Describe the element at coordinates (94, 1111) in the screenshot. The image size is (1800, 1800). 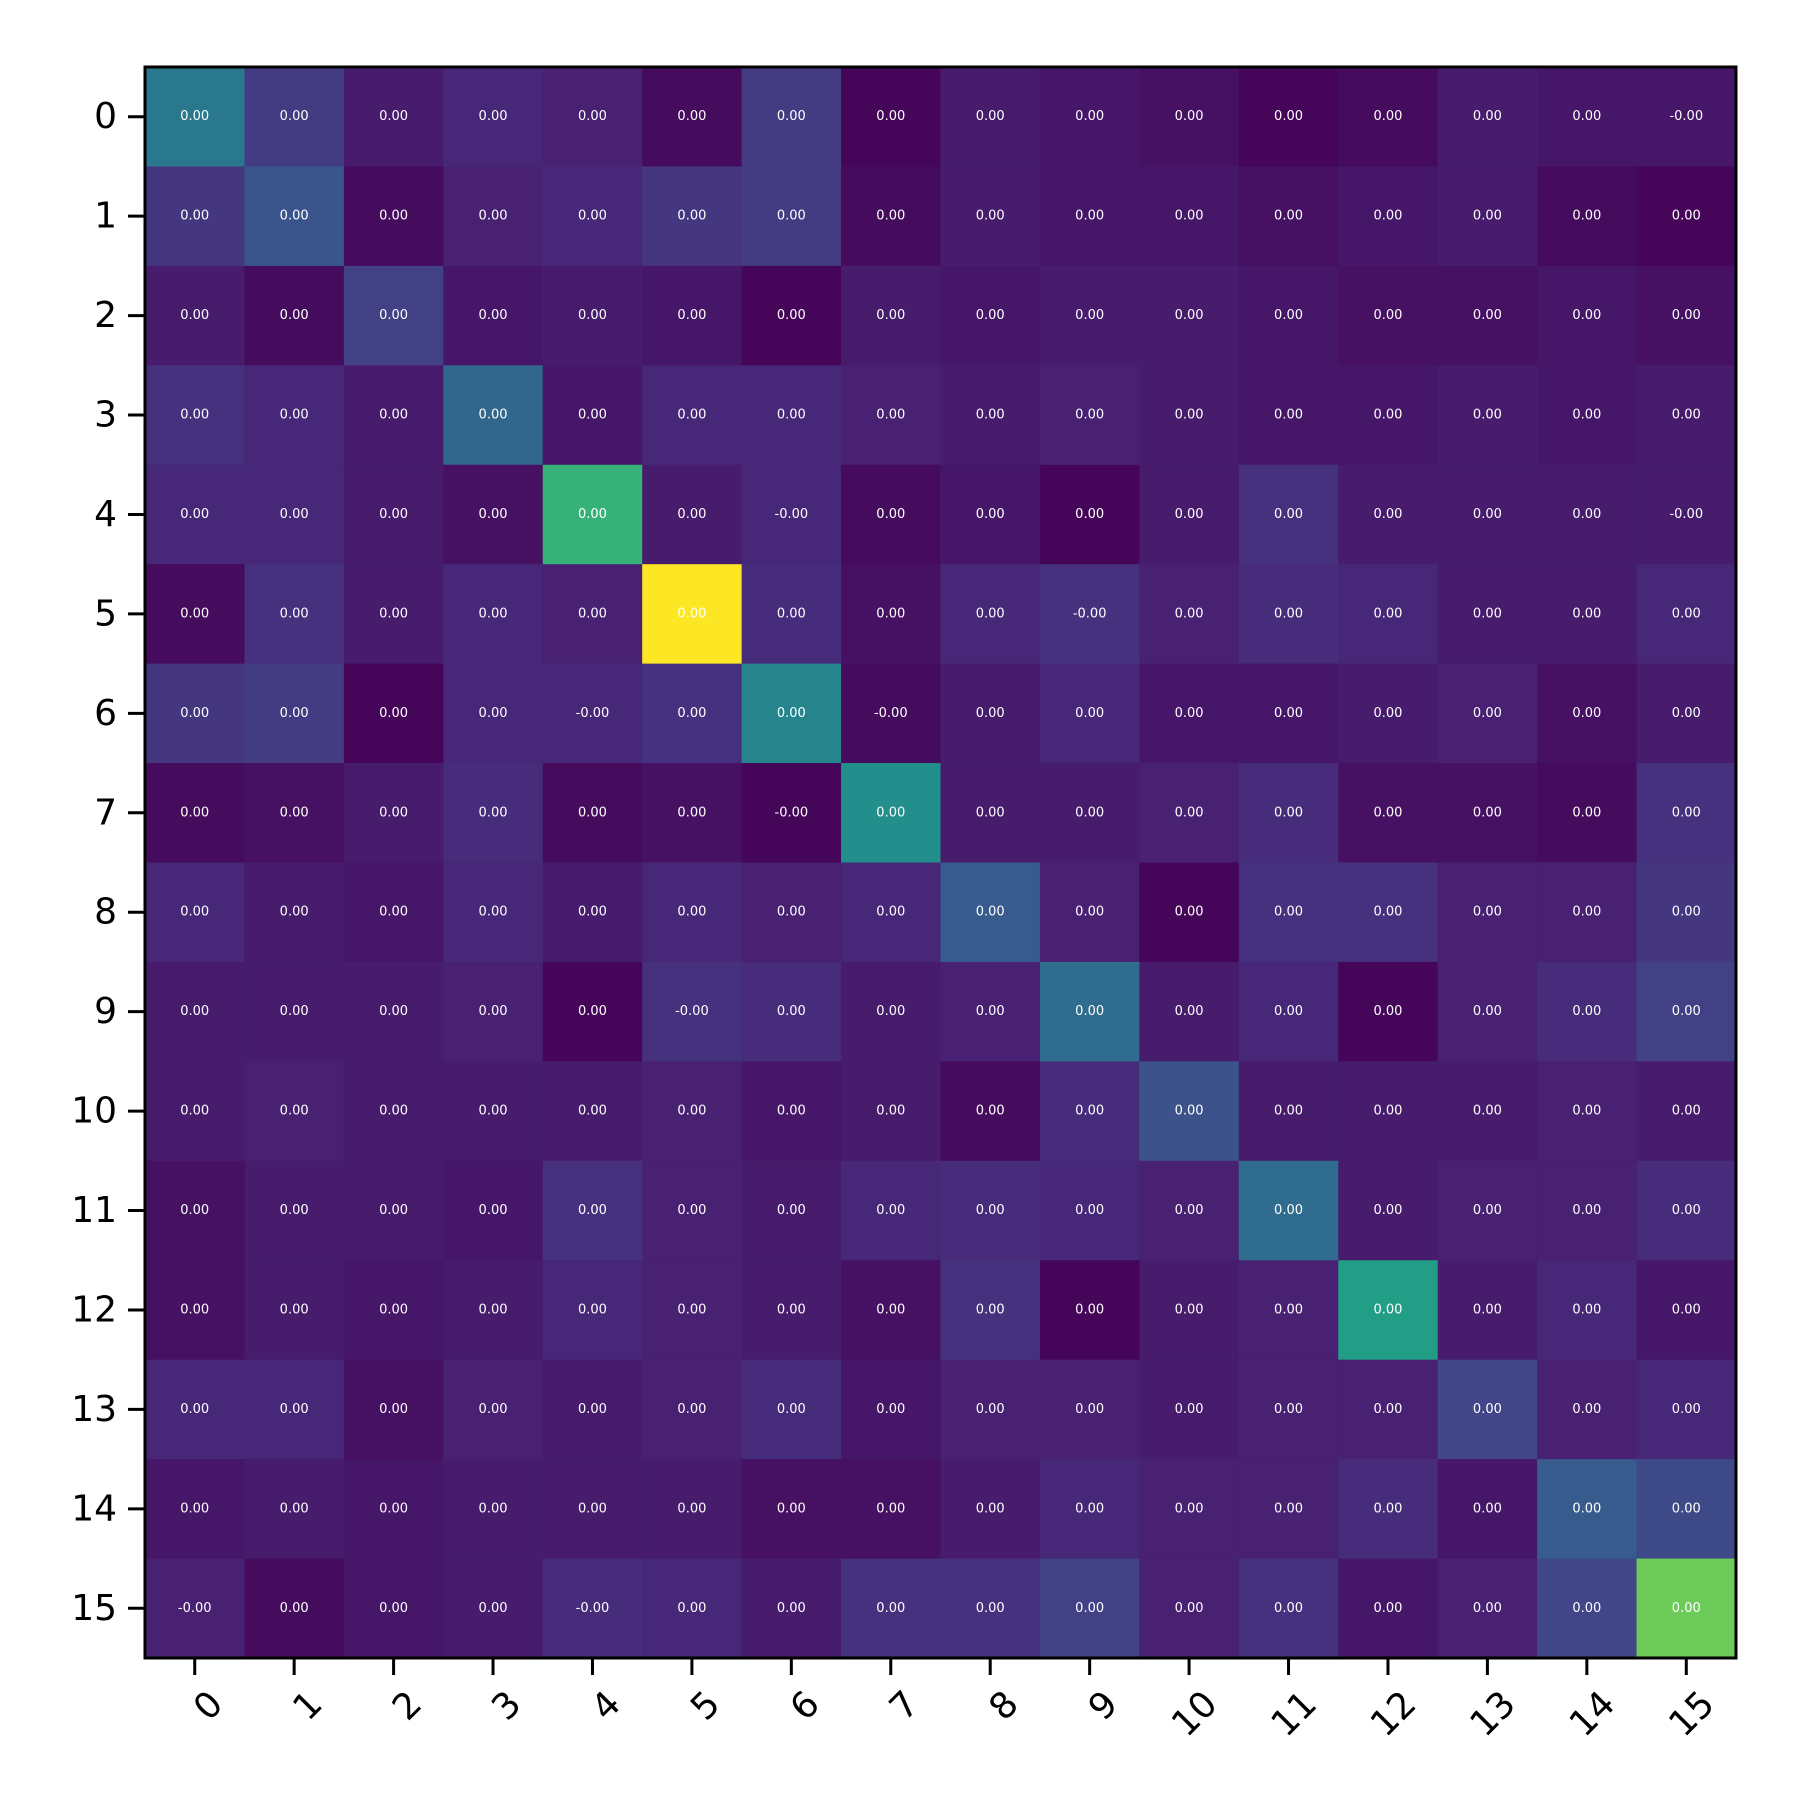
I see `y-tick-label-10: 10` at that location.